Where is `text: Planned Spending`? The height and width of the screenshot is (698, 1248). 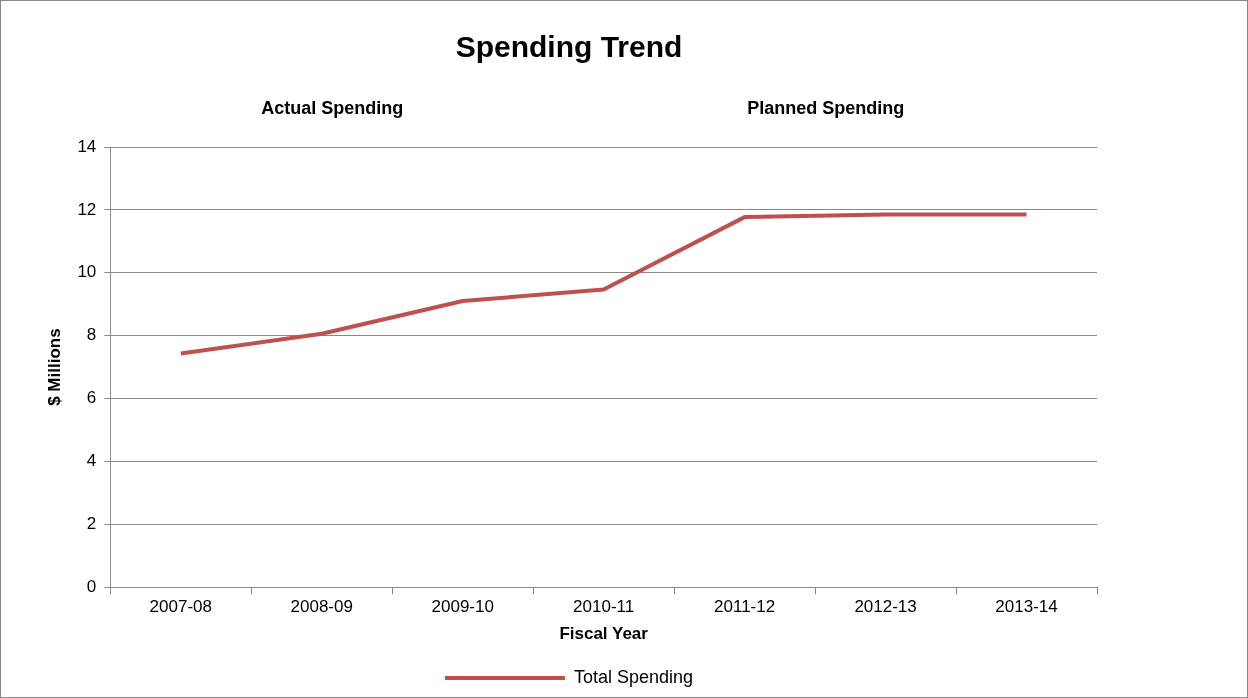
text: Planned Spending is located at coordinates (826, 107).